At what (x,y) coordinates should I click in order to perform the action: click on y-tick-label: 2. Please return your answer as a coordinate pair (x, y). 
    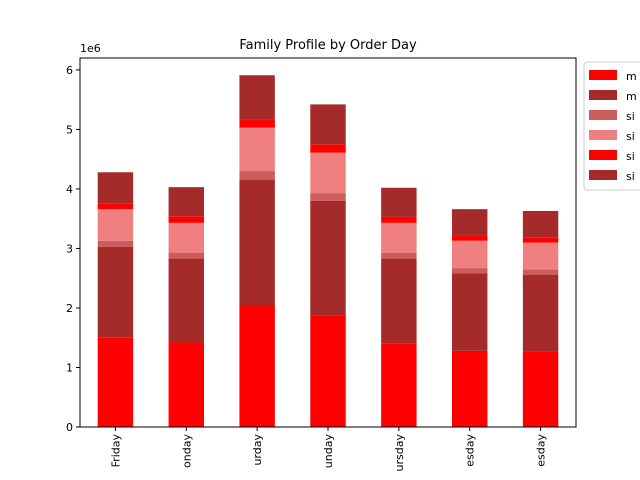
    Looking at the image, I should click on (69, 308).